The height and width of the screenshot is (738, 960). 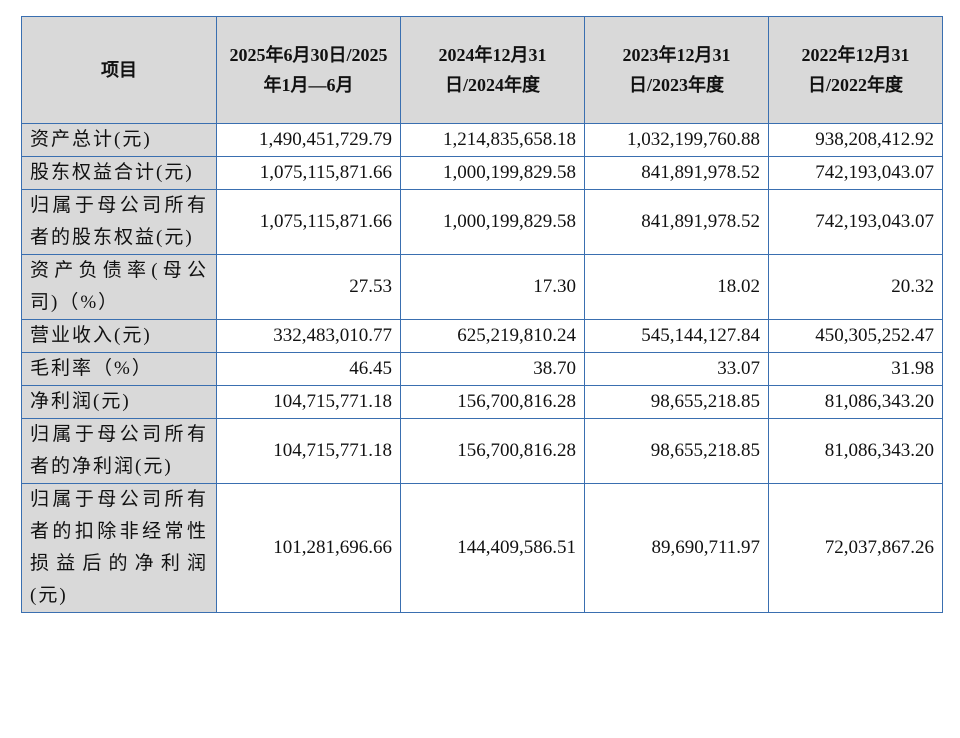 I want to click on row-label: 净利润(元), so click(x=119, y=402).